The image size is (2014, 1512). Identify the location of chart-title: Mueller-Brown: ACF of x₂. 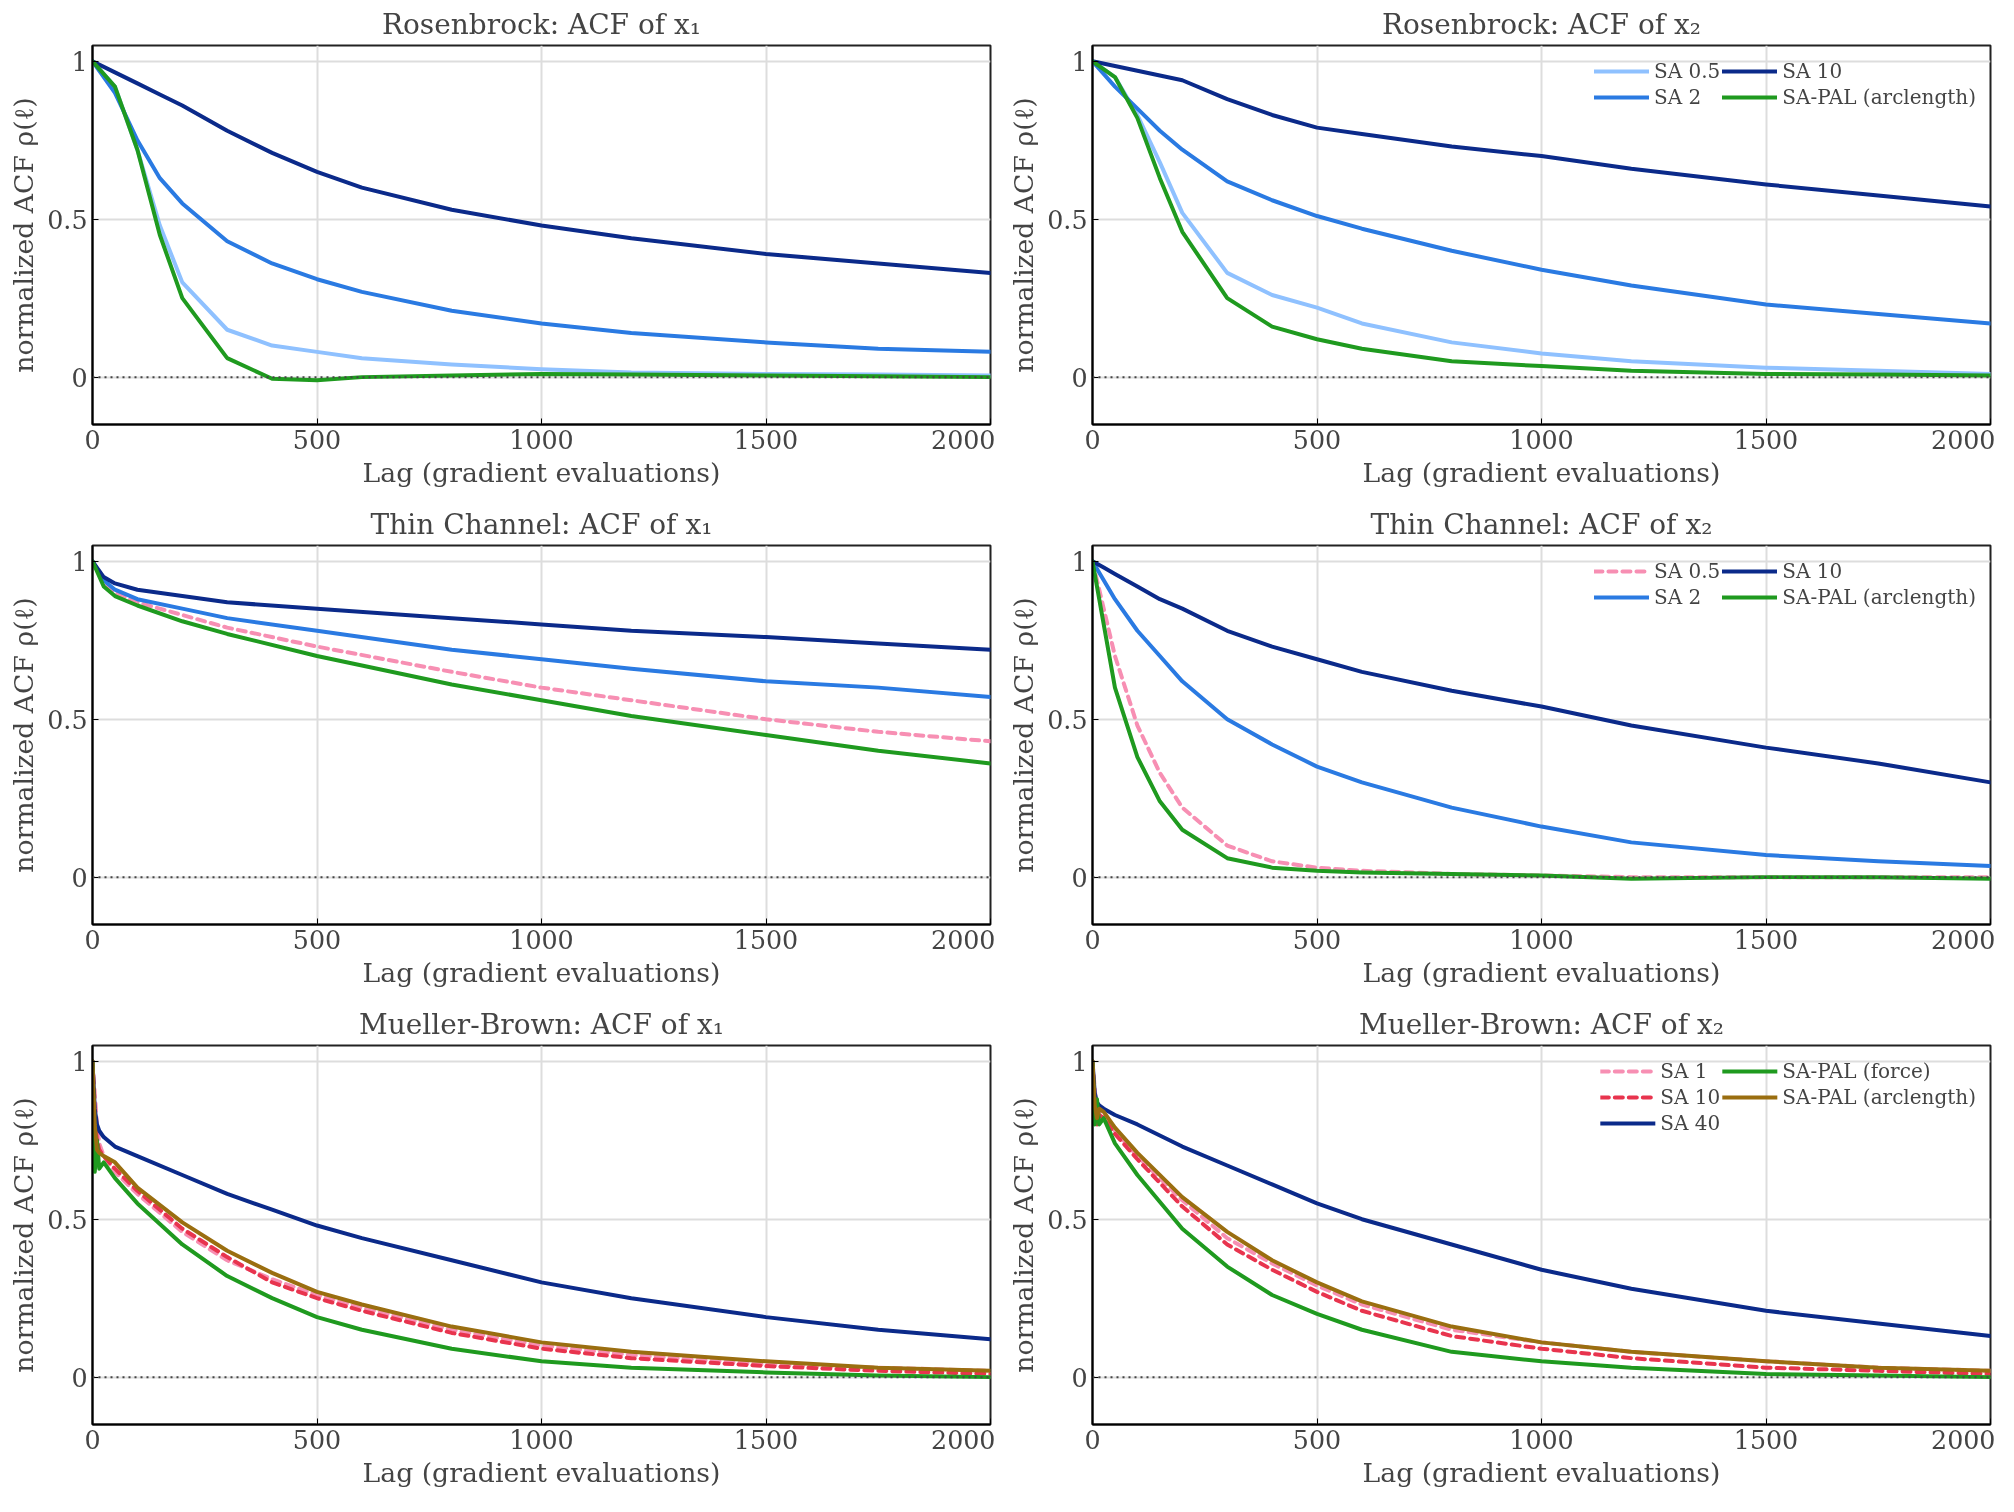
(1541, 1024).